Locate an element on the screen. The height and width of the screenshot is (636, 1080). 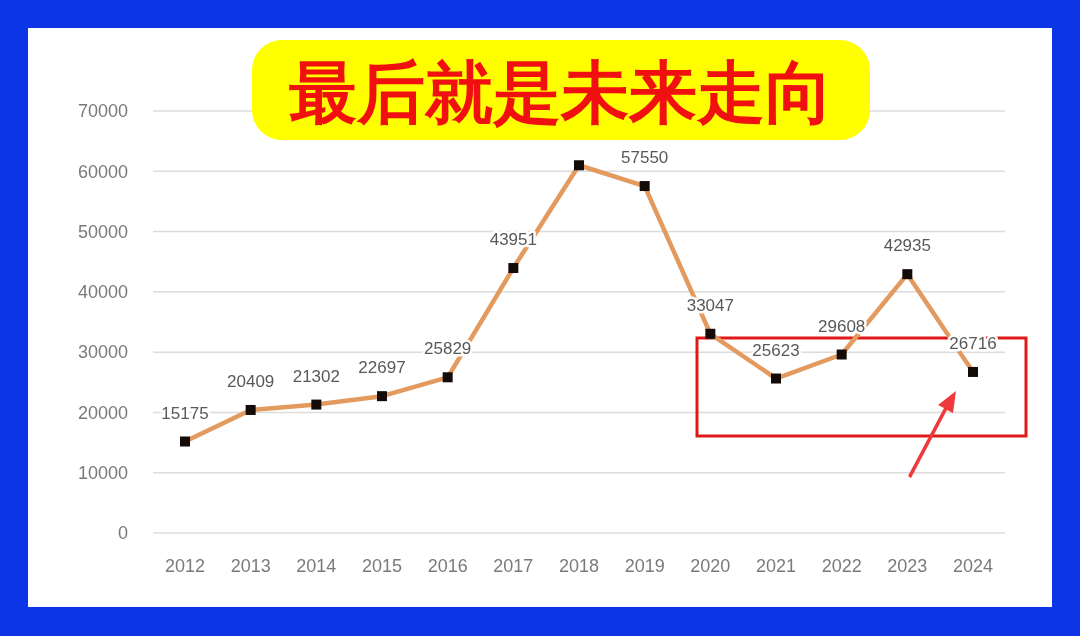
data-label: 15175 is located at coordinates (185, 413).